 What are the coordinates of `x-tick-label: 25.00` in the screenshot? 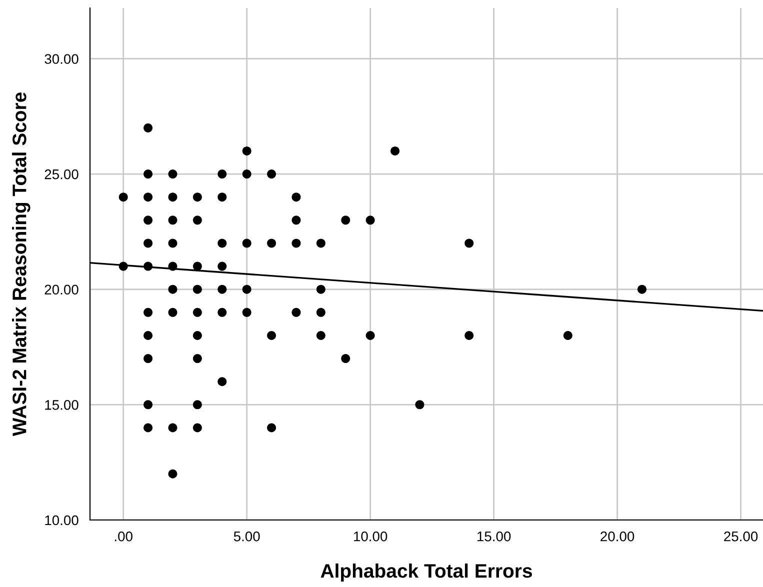 It's located at (741, 536).